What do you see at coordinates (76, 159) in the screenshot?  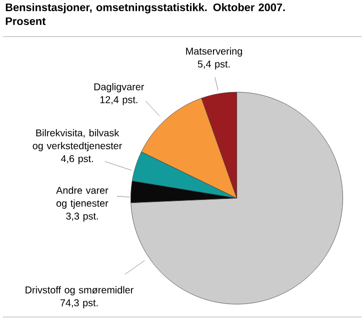 I see `data-label: 4,6 pst.` at bounding box center [76, 159].